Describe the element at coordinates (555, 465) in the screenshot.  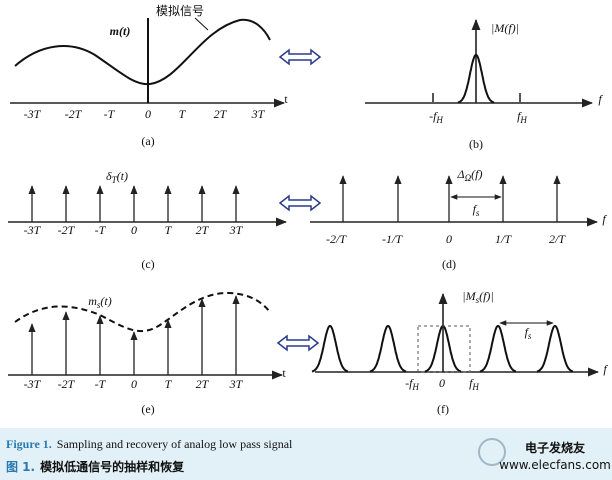
I see `watermark-url: www.elecfans.com` at that location.